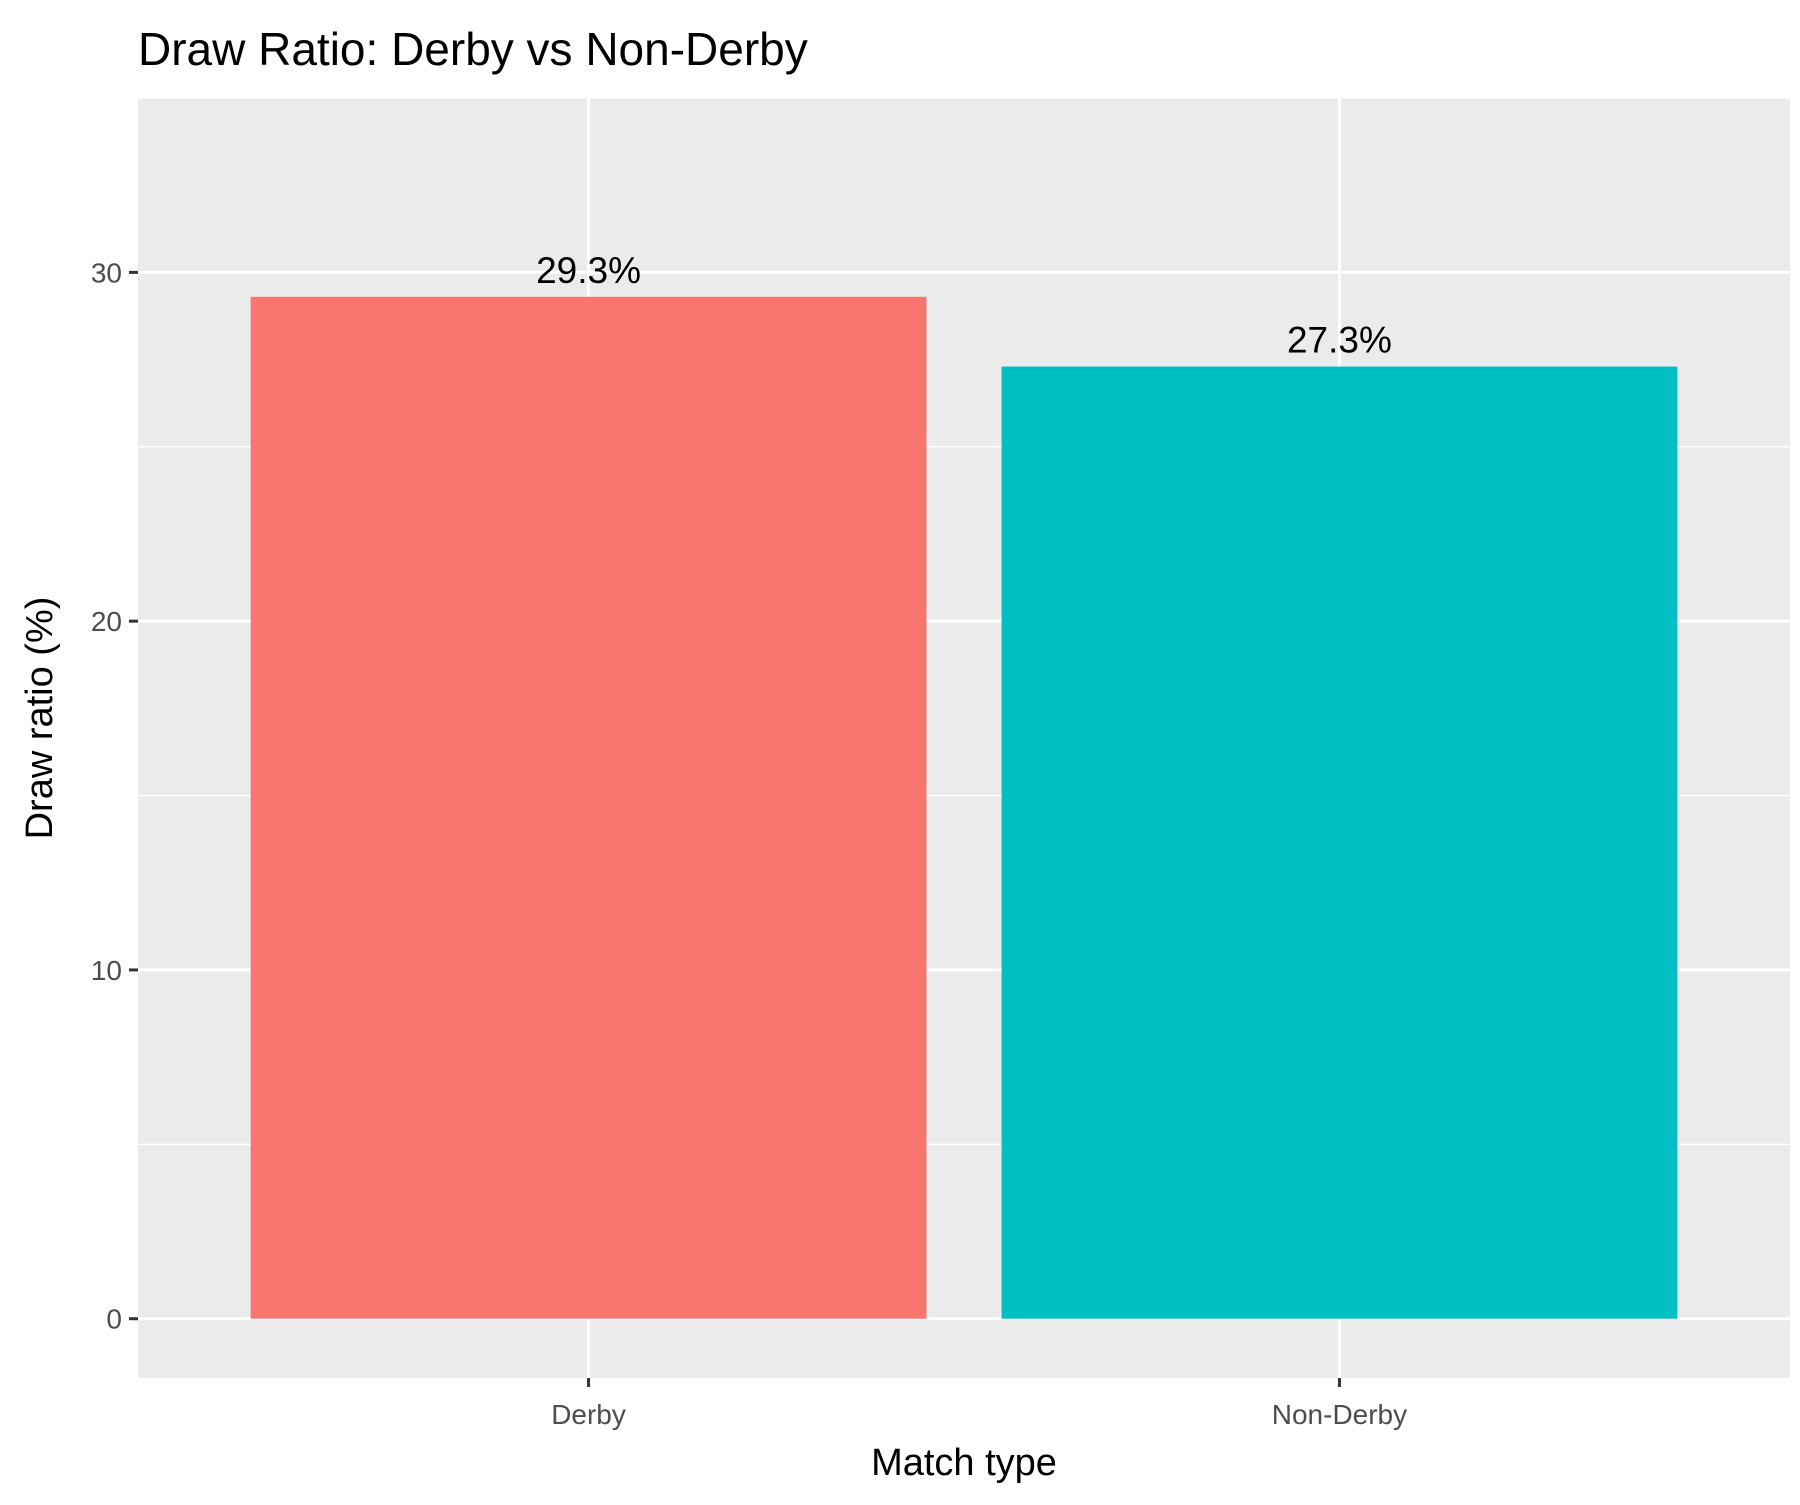  Describe the element at coordinates (106, 970) in the screenshot. I see `y-tick-label: 10` at that location.